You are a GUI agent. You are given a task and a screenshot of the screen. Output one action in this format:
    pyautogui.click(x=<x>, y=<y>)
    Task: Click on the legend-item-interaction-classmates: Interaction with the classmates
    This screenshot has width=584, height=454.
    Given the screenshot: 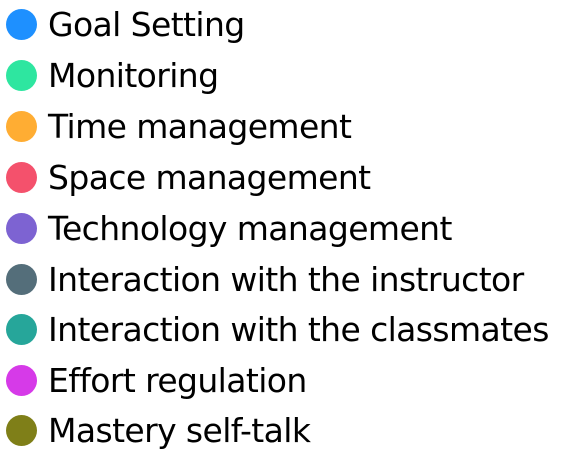 What is the action you would take?
    pyautogui.click(x=295, y=329)
    